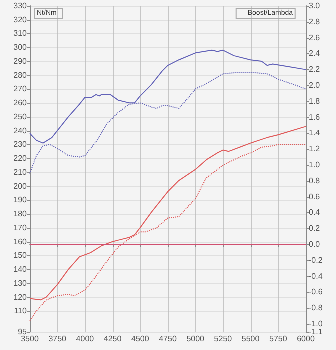 This screenshot has height=350, width=336. What do you see at coordinates (316, 308) in the screenshot?
I see `y2-tick-label: -0.8` at bounding box center [316, 308].